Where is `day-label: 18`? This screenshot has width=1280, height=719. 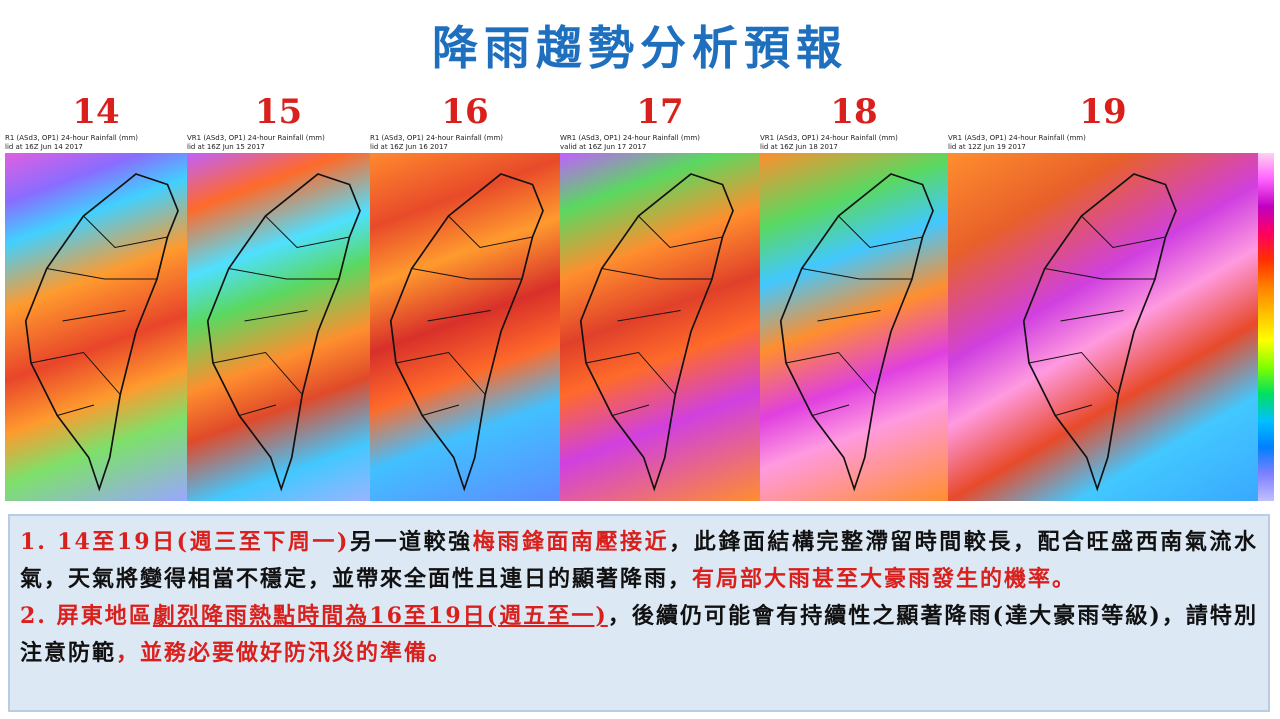 day-label: 18 is located at coordinates (854, 112).